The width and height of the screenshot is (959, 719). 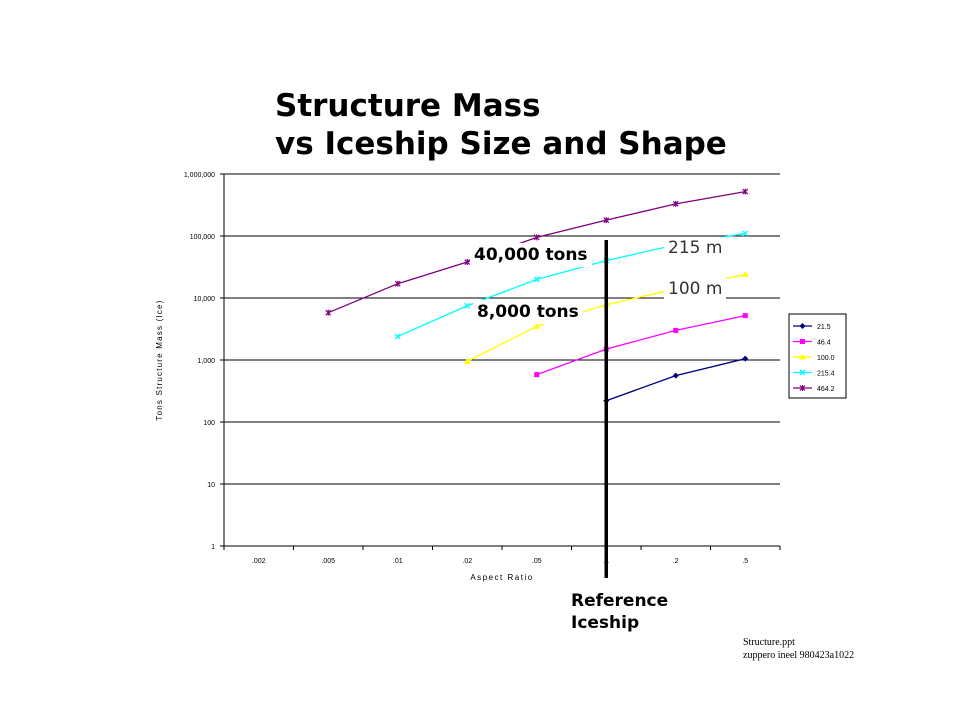 I want to click on legend-entry: 100.0, so click(x=814, y=357).